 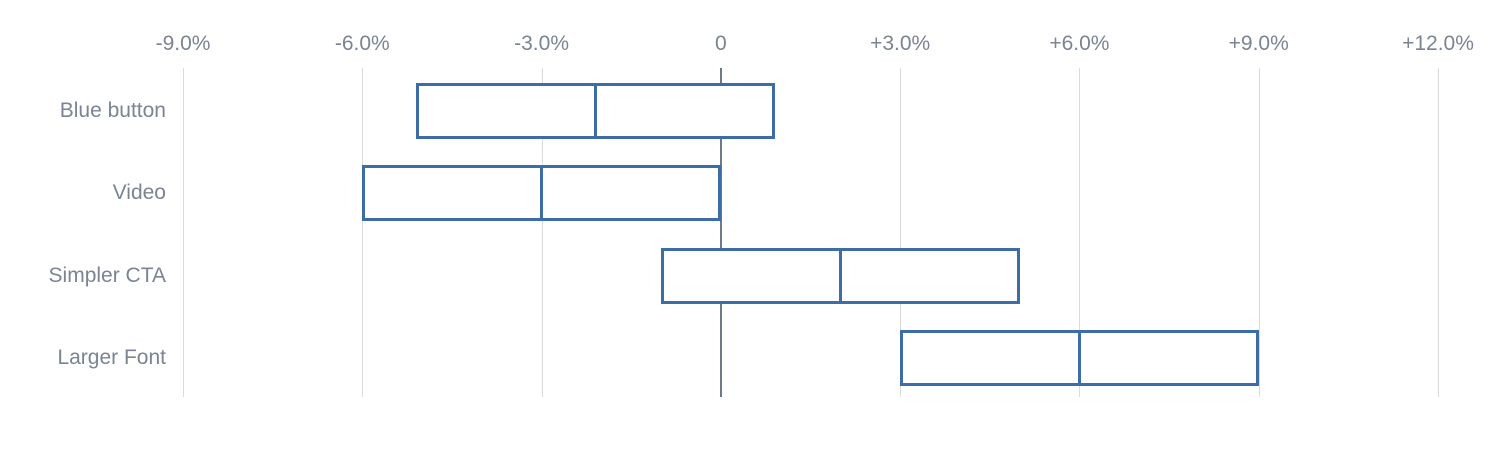 I want to click on x-tick-label: +6.0%, so click(x=1079, y=43).